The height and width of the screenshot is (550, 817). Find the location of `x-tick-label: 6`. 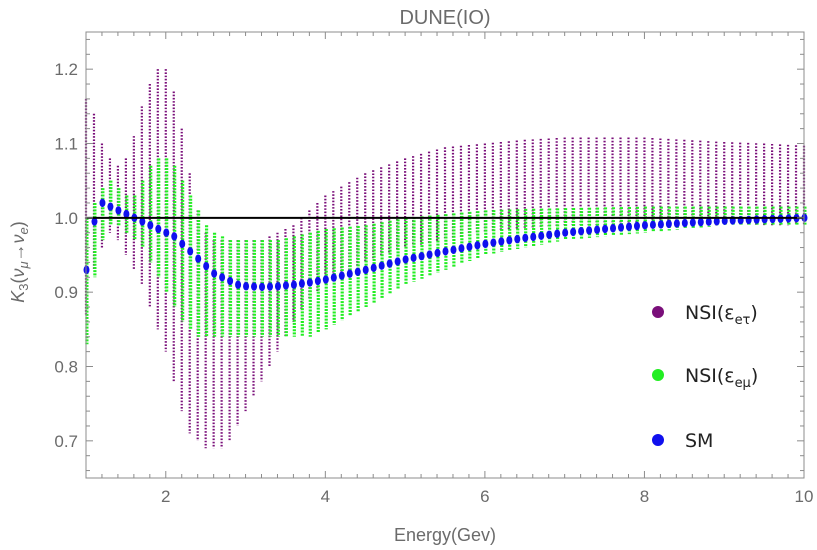

x-tick-label: 6 is located at coordinates (484, 496).